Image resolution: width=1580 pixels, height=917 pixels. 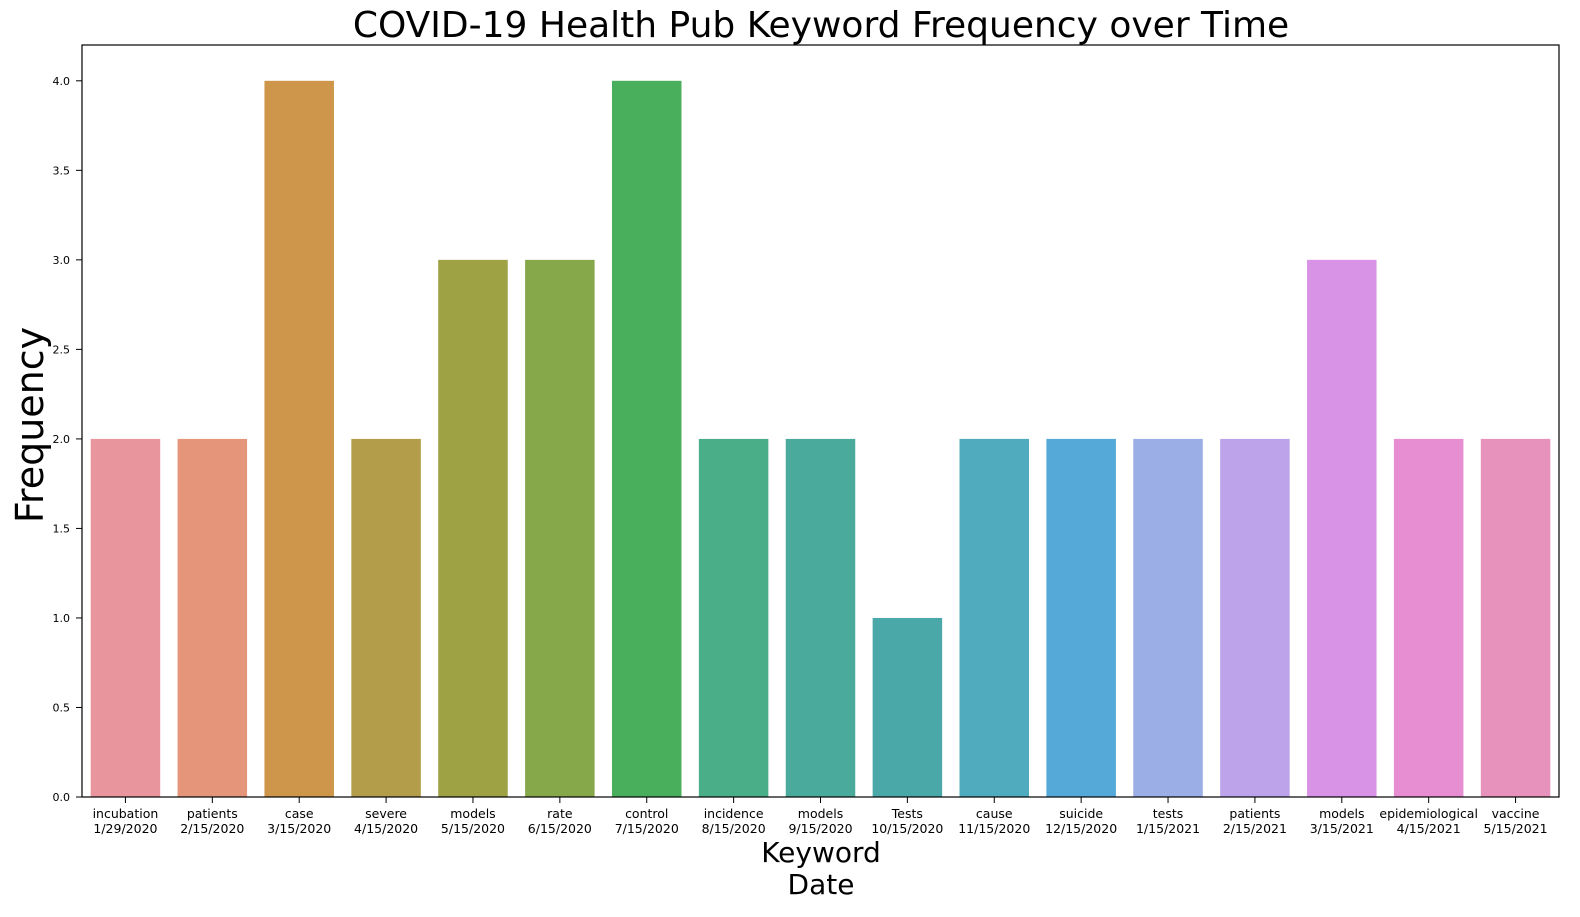 What do you see at coordinates (62, 707) in the screenshot?
I see `y-tick-label: 0.5` at bounding box center [62, 707].